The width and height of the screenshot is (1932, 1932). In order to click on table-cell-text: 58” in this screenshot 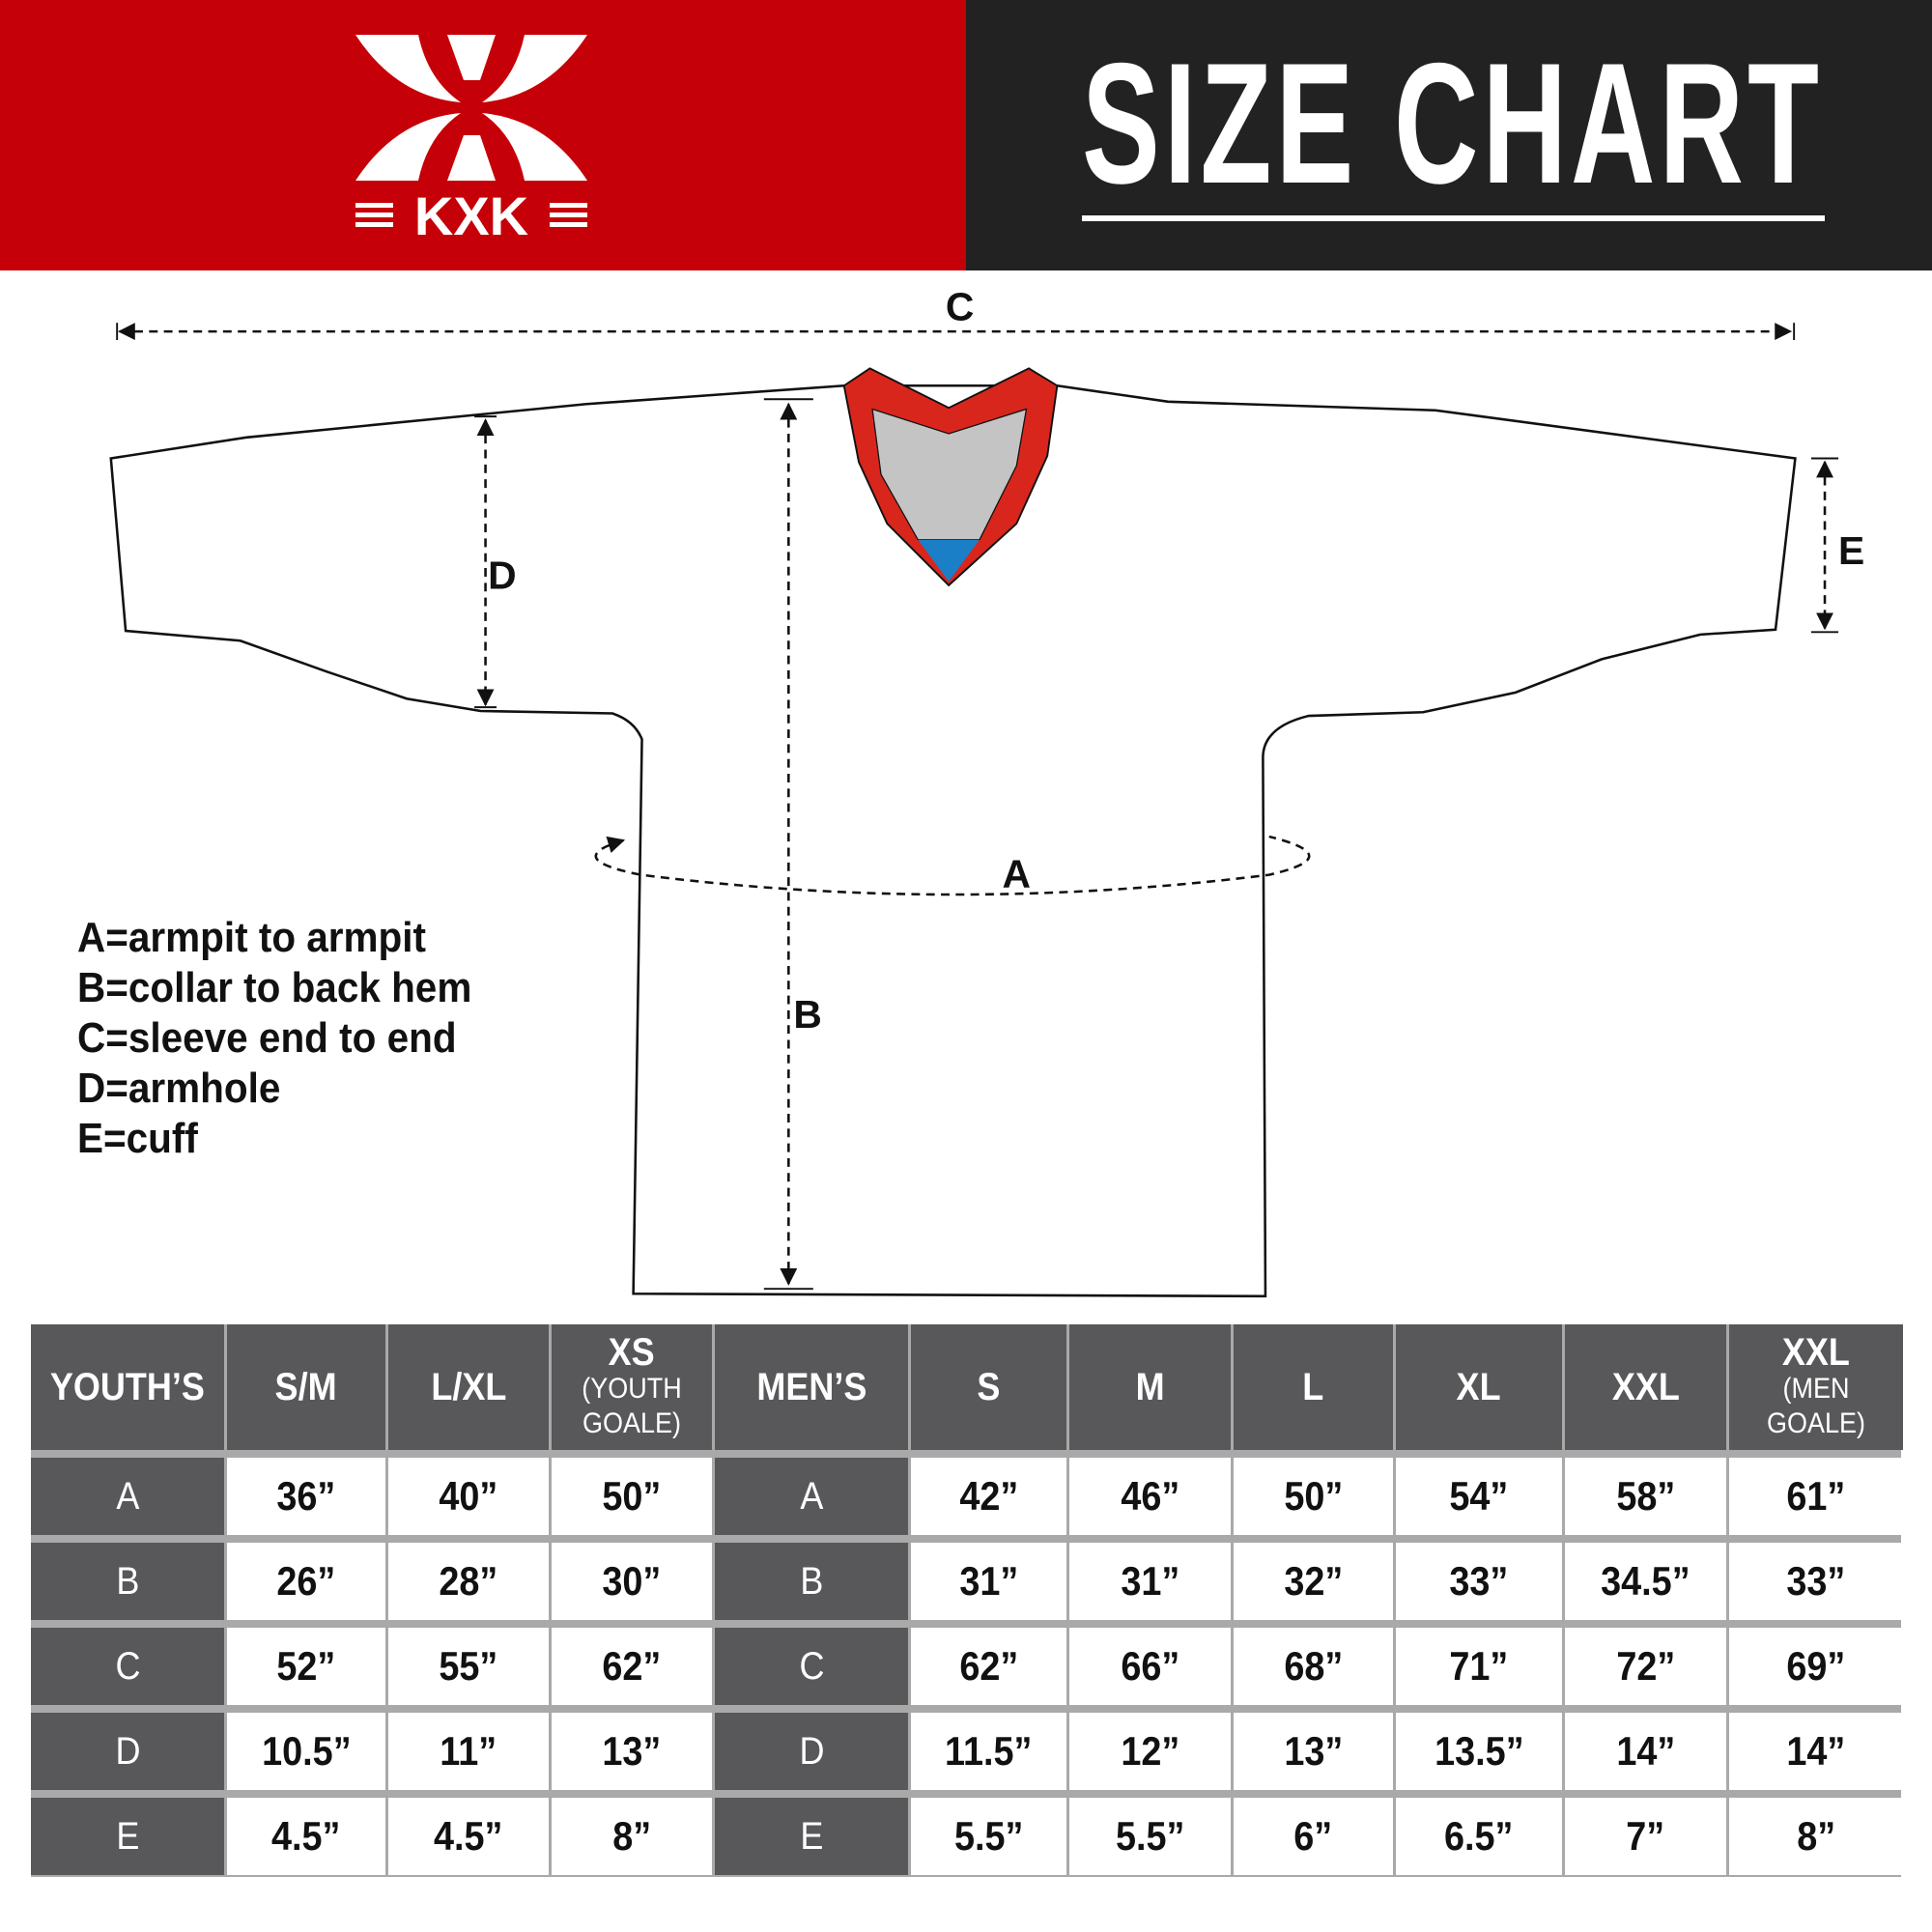, I will do `click(1645, 1496)`.